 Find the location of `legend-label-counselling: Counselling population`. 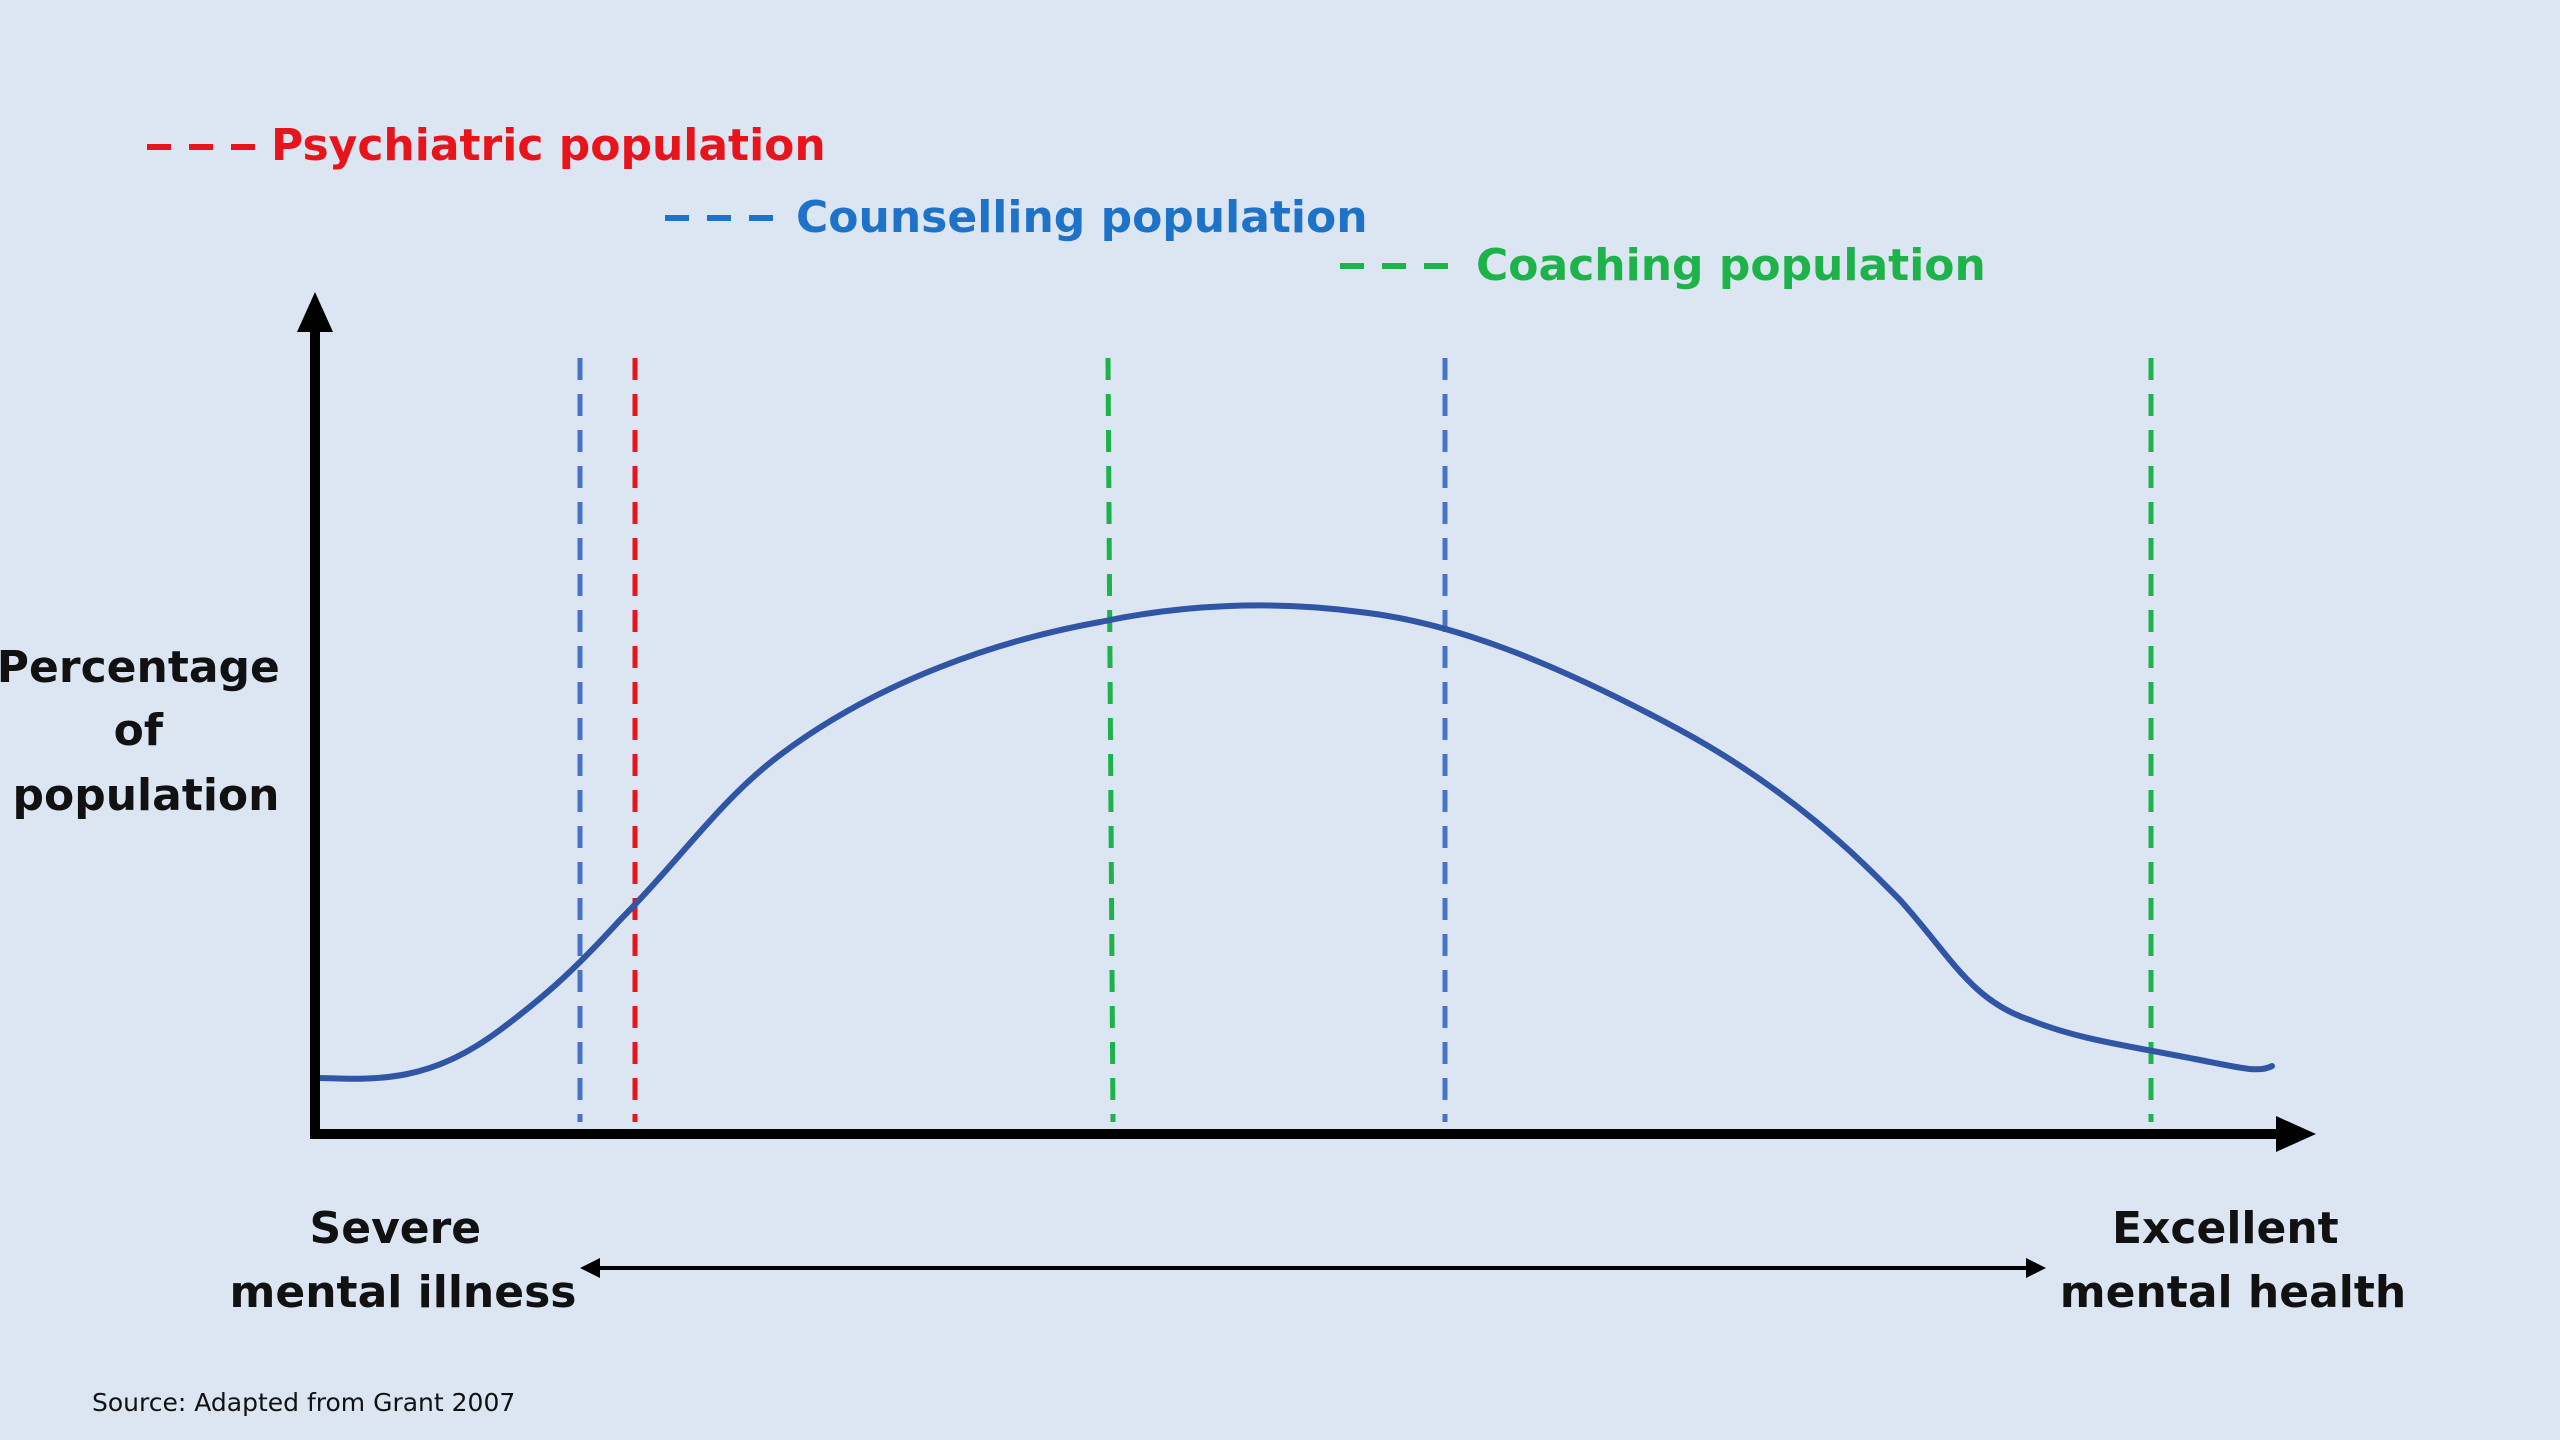

legend-label-counselling: Counselling population is located at coordinates (1082, 217).